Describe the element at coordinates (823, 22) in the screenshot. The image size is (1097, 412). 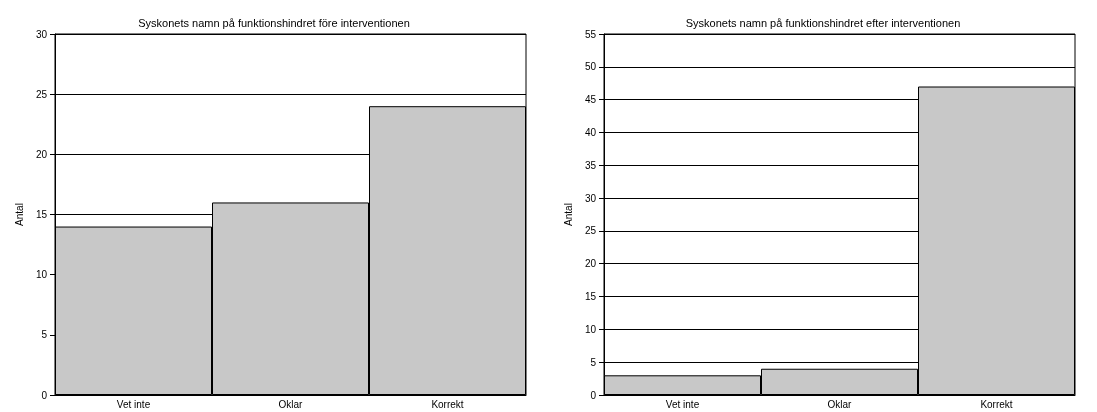
I see `chart-title: Syskonets namn på funktionshindret efter interventionen` at that location.